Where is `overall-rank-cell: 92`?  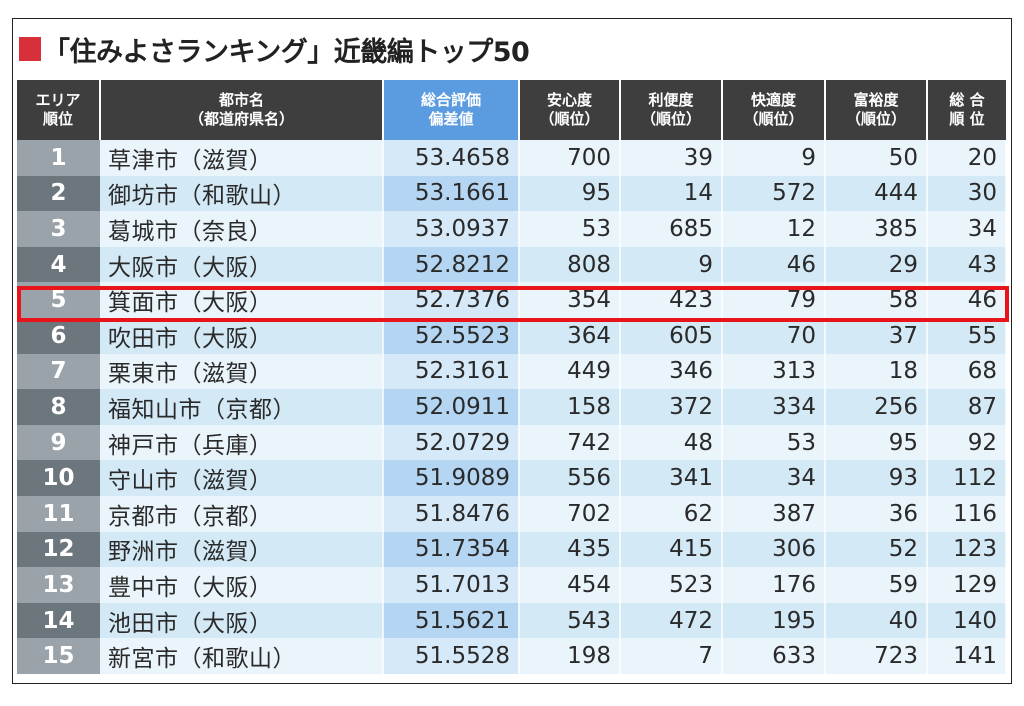 overall-rank-cell: 92 is located at coordinates (967, 442).